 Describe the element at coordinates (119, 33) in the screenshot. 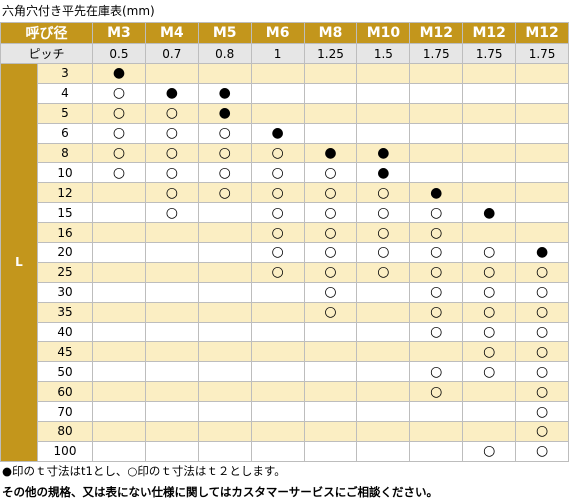

I see `size-header: M3` at that location.